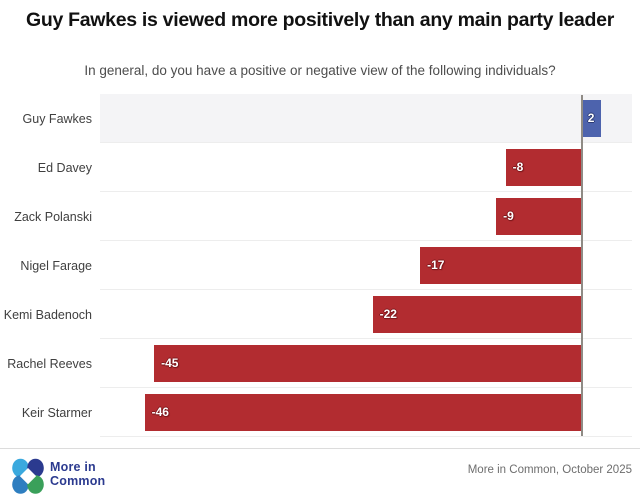  I want to click on logo-wordmark-line1: More in, so click(73, 467).